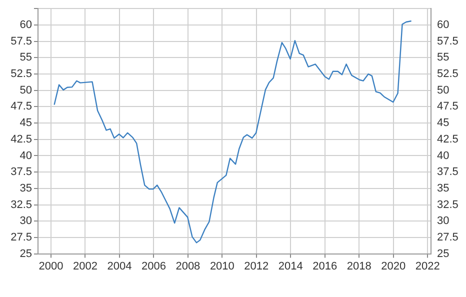 The image size is (466, 297). Describe the element at coordinates (447, 74) in the screenshot. I see `y2-tick-label: 52.5` at that location.